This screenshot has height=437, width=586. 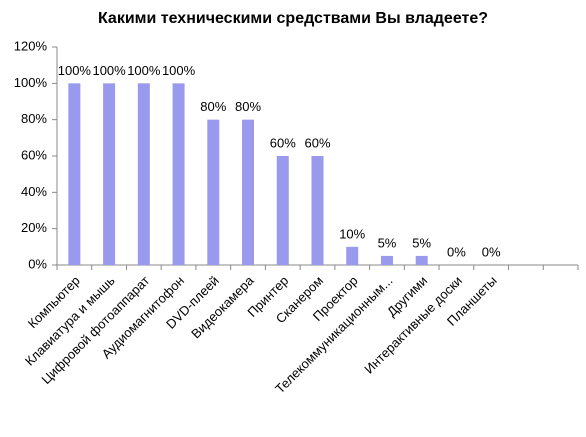 I want to click on y-tick-label: 0%, so click(x=37, y=263).